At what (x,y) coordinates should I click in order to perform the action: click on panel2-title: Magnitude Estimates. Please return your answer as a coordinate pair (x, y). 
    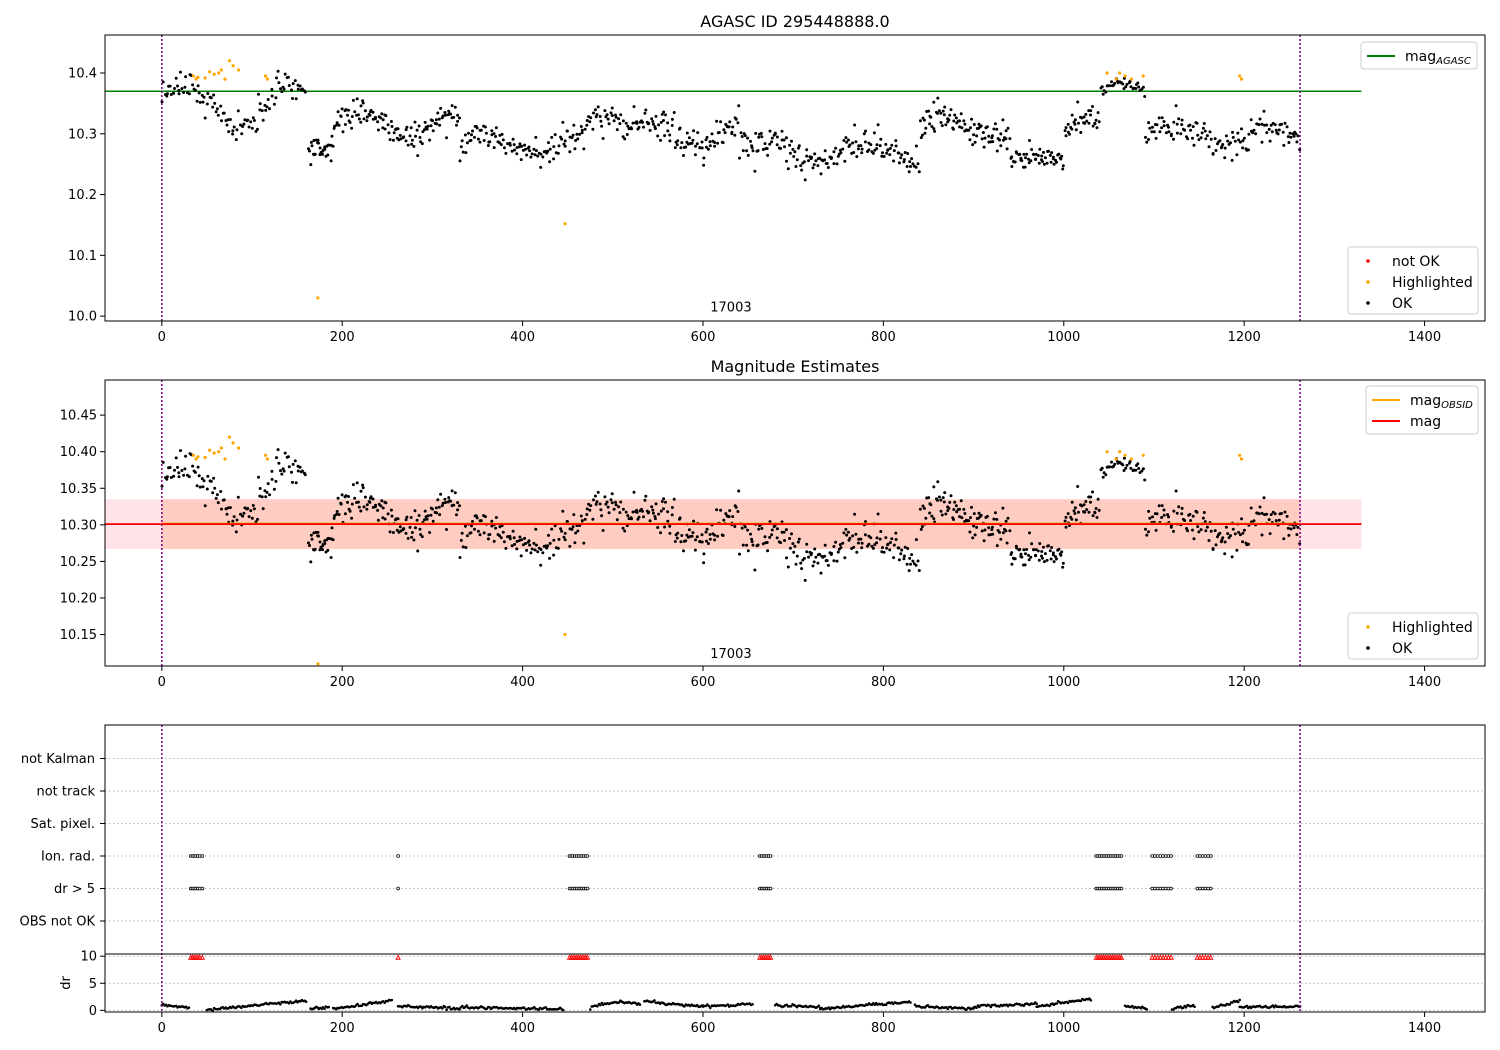
    Looking at the image, I should click on (795, 366).